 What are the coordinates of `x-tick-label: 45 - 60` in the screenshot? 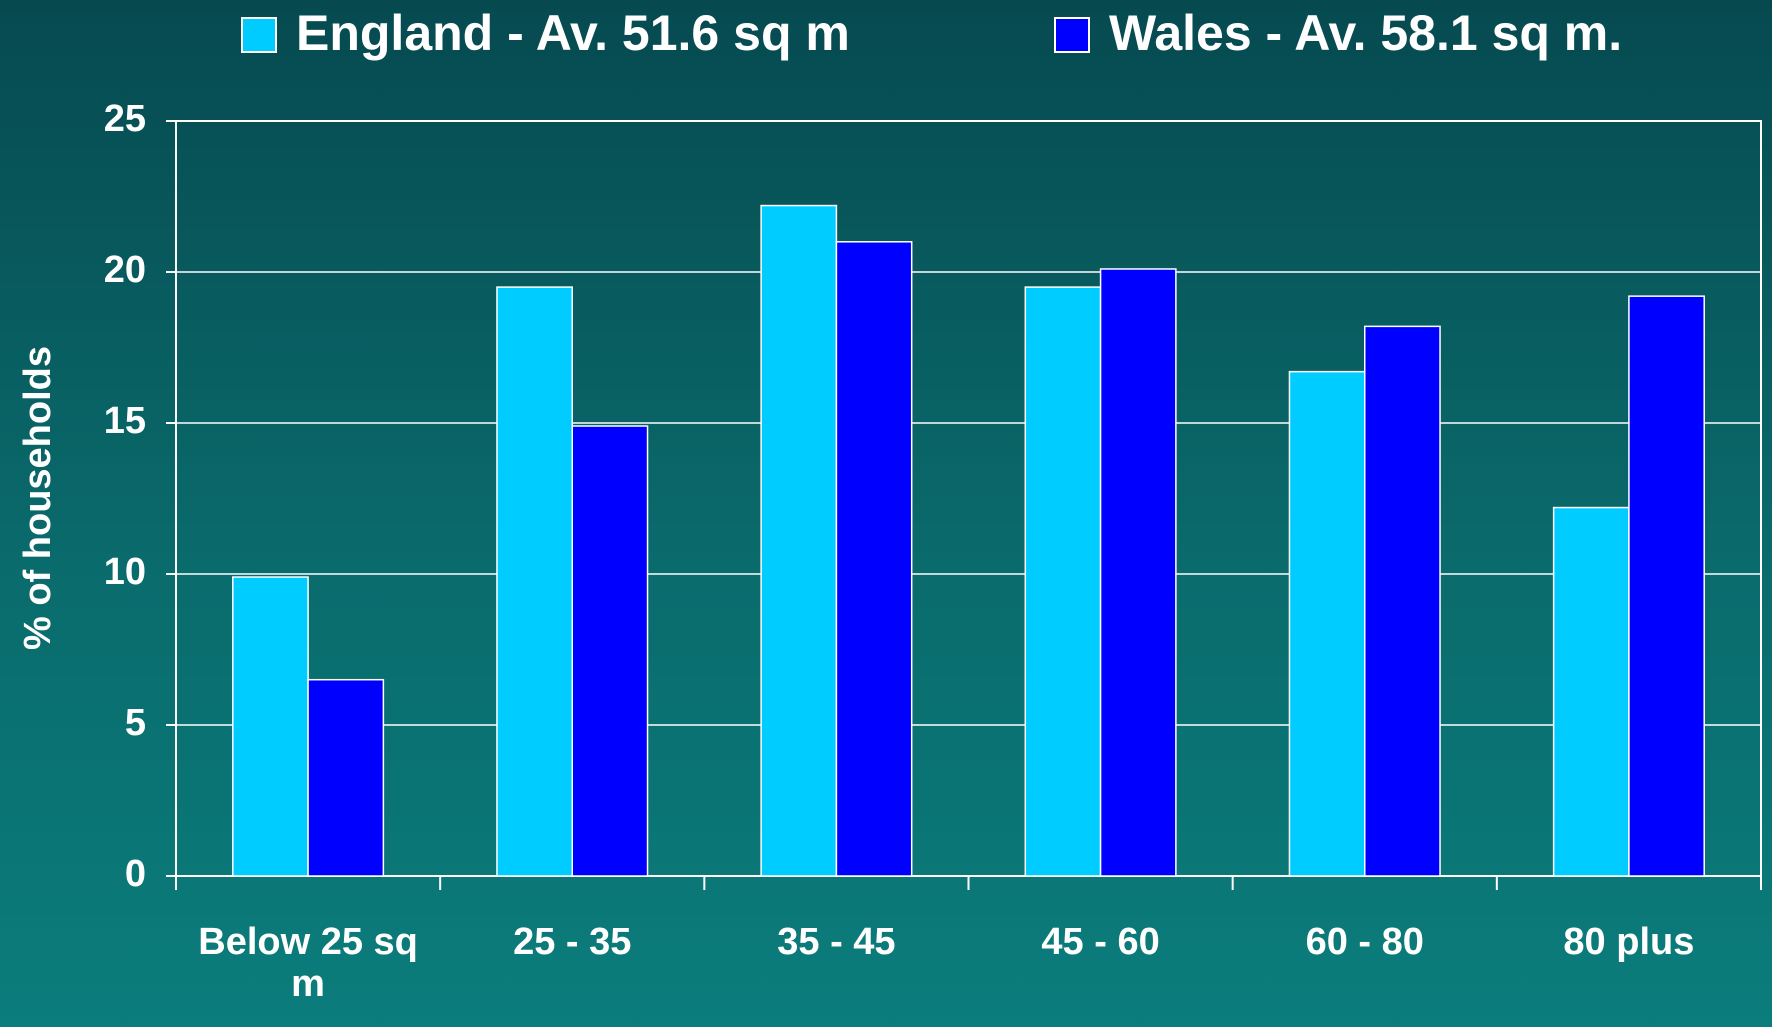 It's located at (1100, 942).